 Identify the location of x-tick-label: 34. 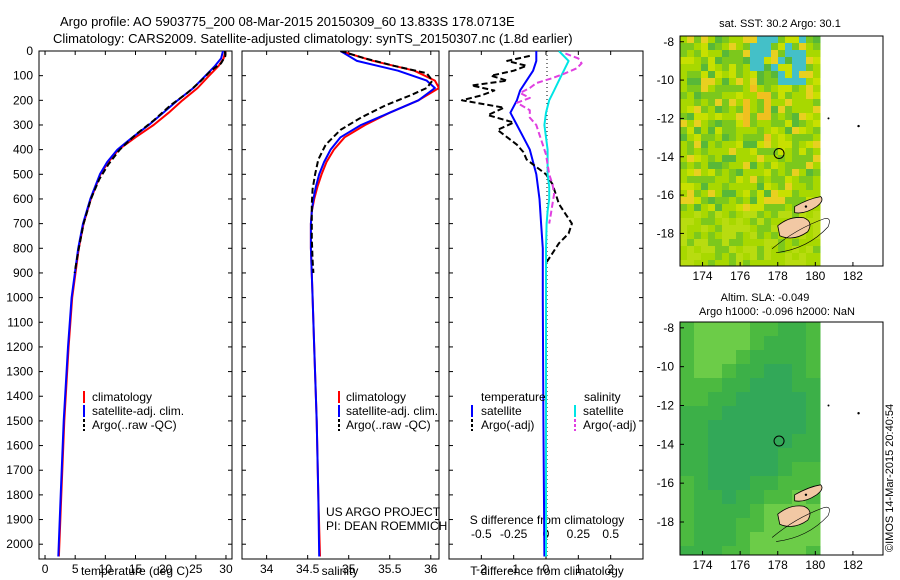
(267, 569).